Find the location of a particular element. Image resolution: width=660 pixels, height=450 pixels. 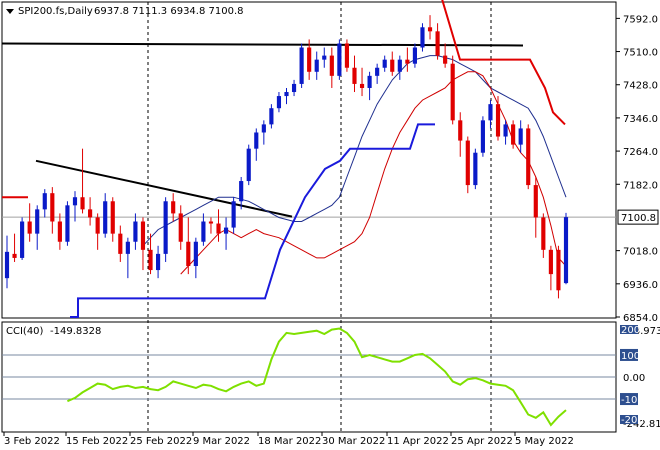

date-tick-label: 18 Mar 2022 is located at coordinates (289, 441).